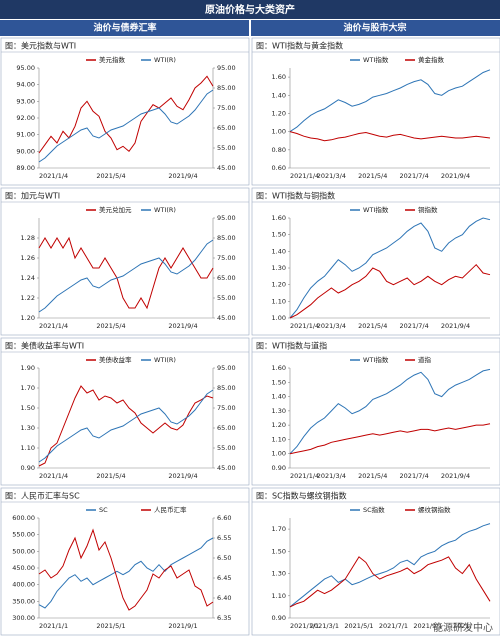  What do you see at coordinates (25, 151) in the screenshot?
I see `y-tick-label: 90.00` at bounding box center [25, 151].